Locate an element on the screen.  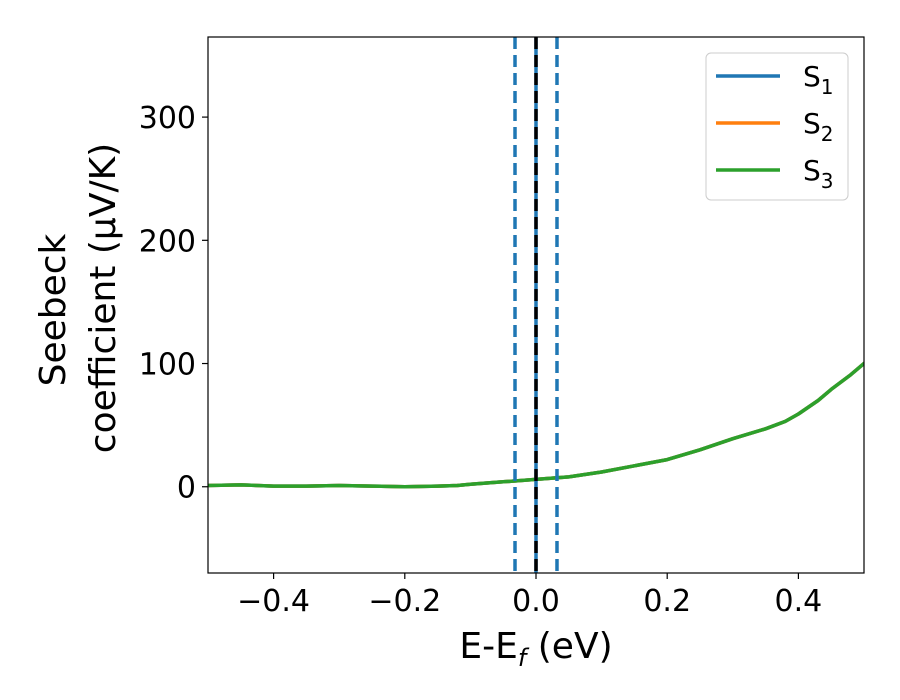
x-axis-label-tail: (eV) is located at coordinates (569, 646).